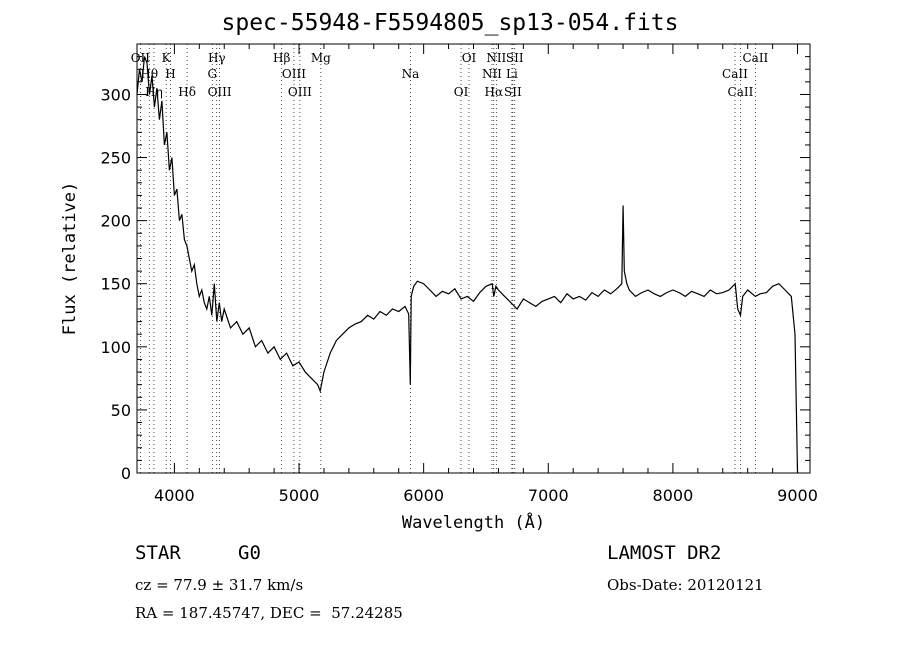 This screenshot has height=650, width=900. Describe the element at coordinates (70, 259) in the screenshot. I see `y-axis-label: Flux (relative)` at that location.